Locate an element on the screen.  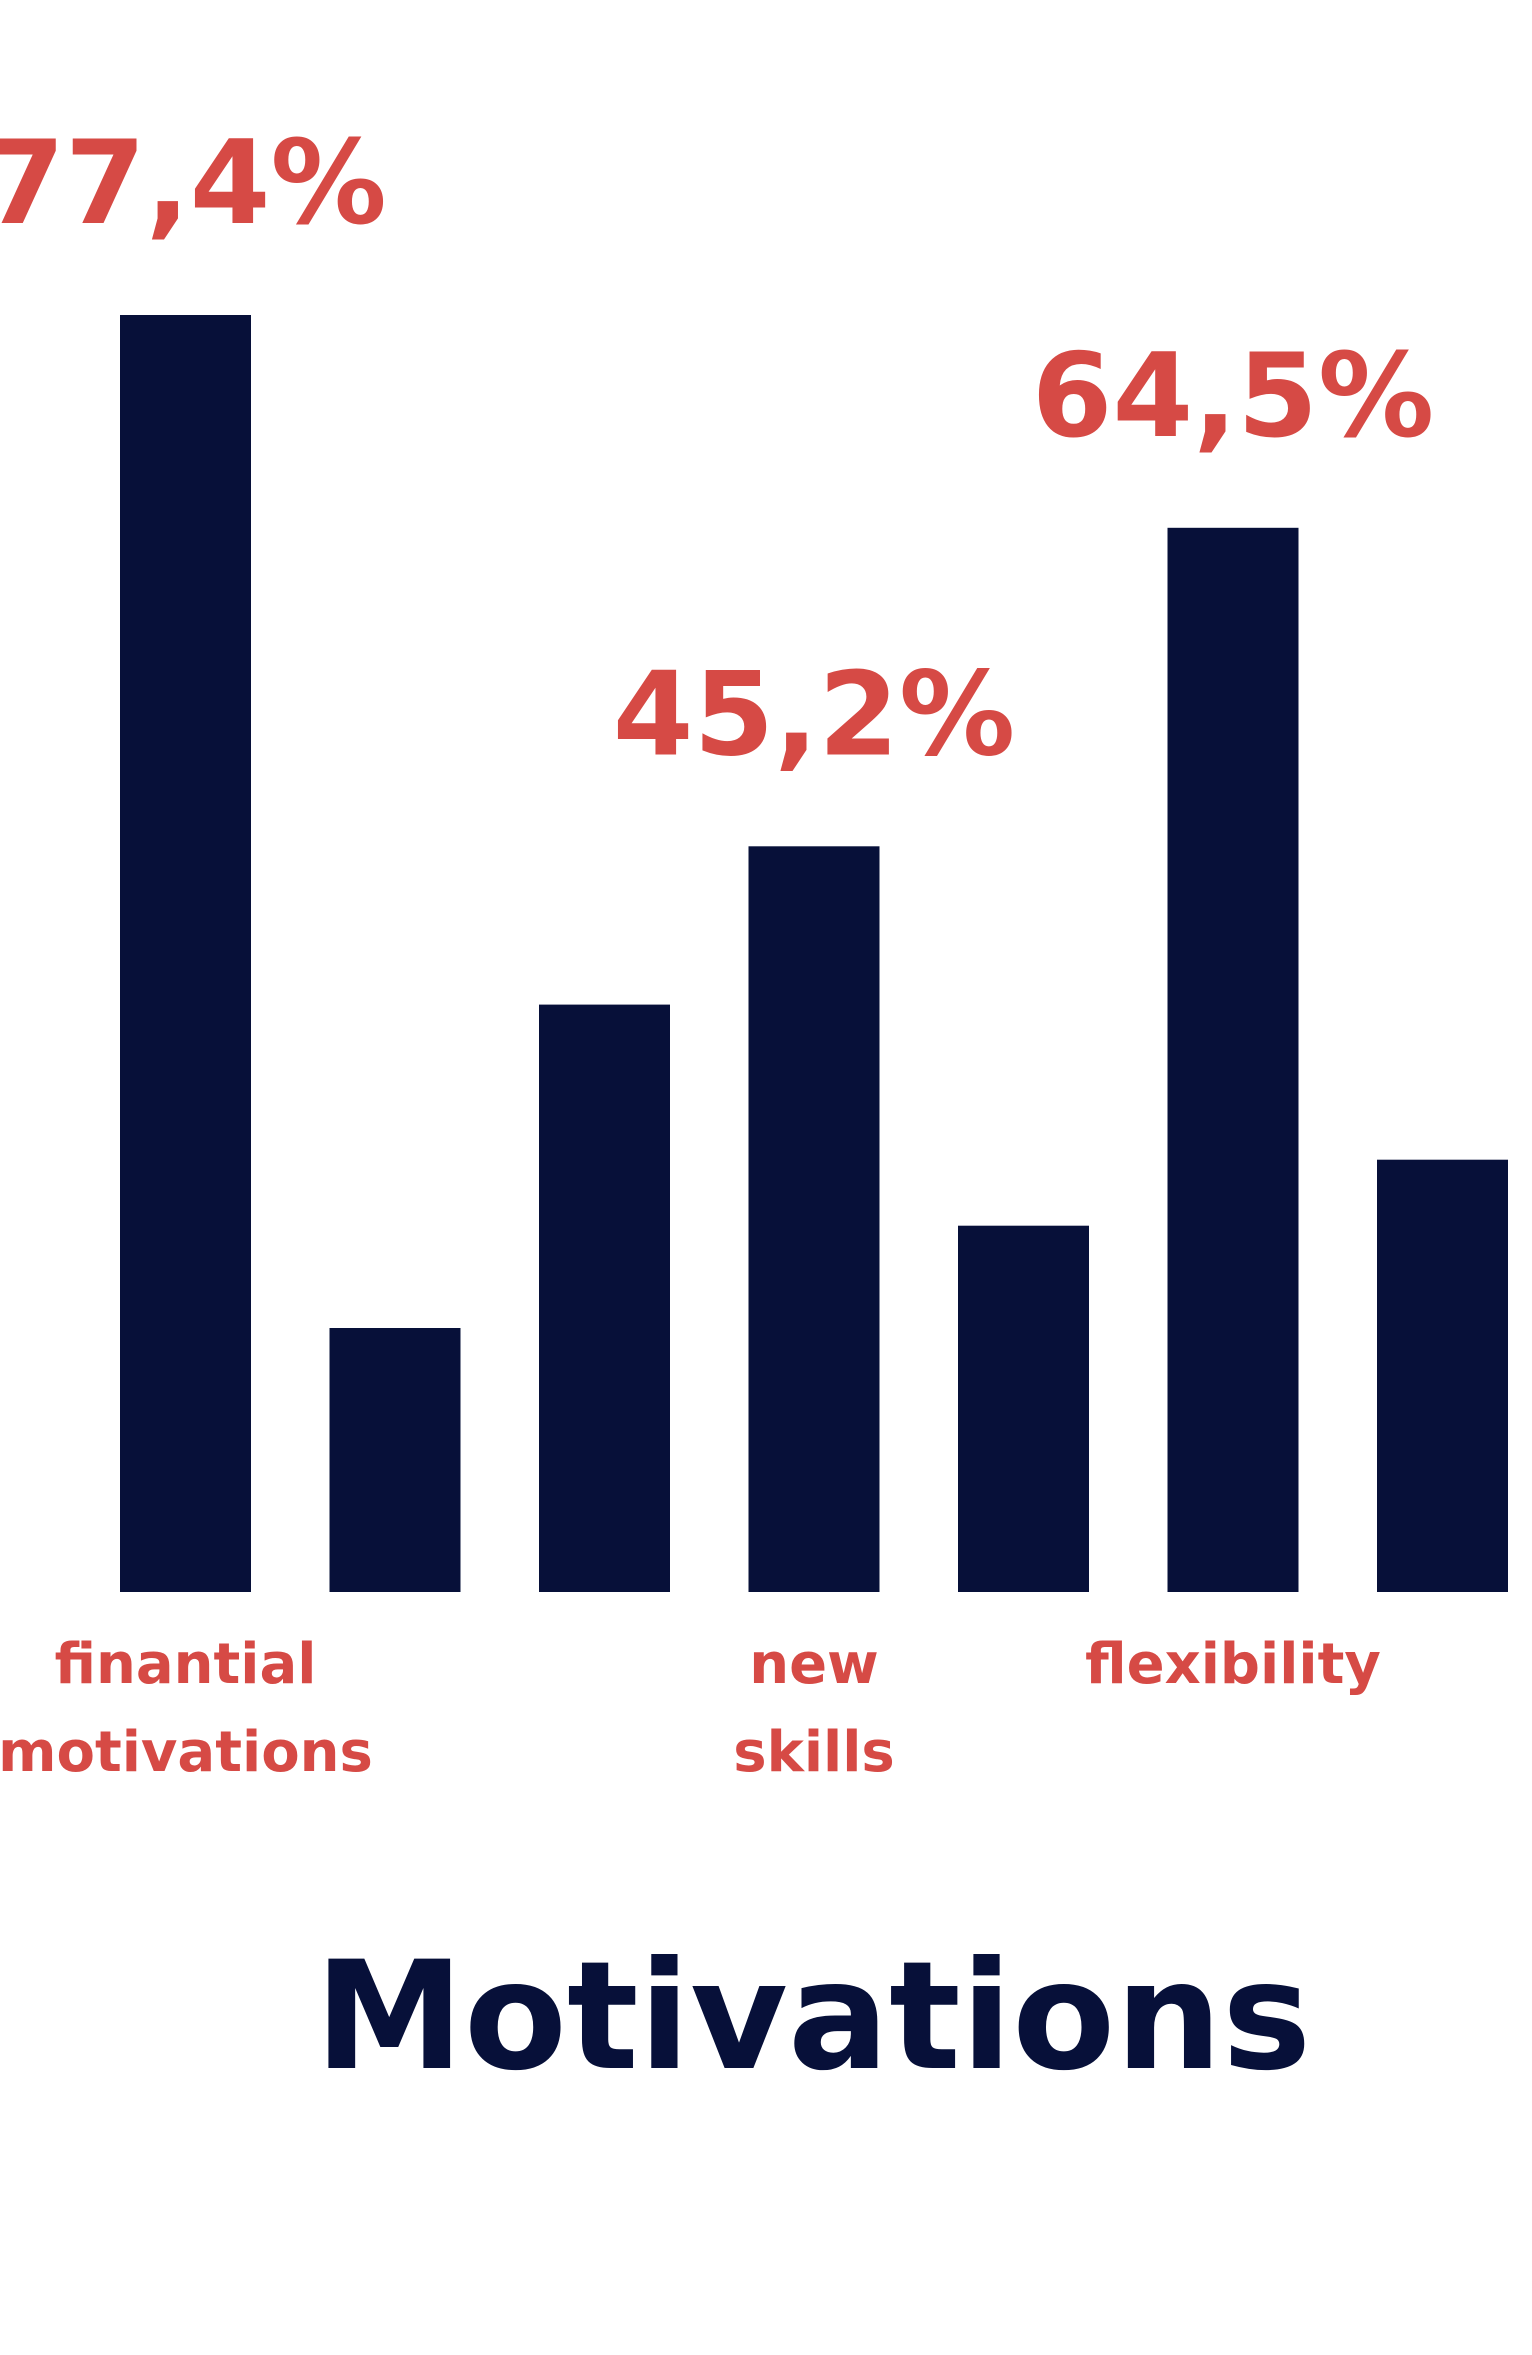
value-label-4: 45,2% is located at coordinates (814, 714).